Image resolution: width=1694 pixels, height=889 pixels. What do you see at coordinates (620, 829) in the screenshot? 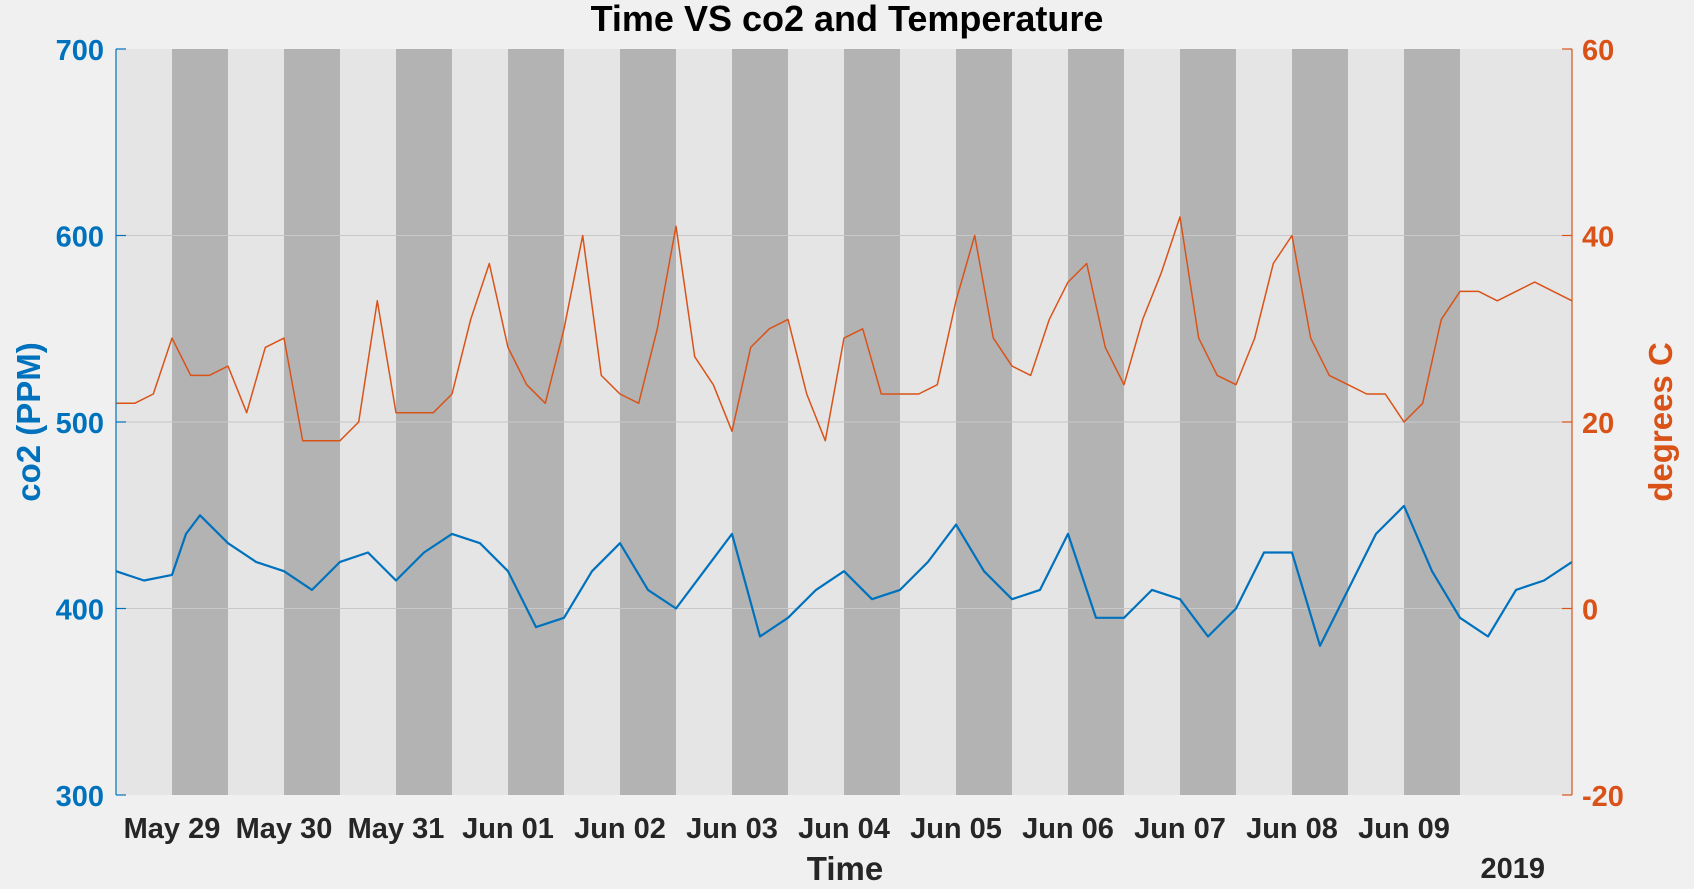
I see `x-tick-label: Jun 02` at bounding box center [620, 829].